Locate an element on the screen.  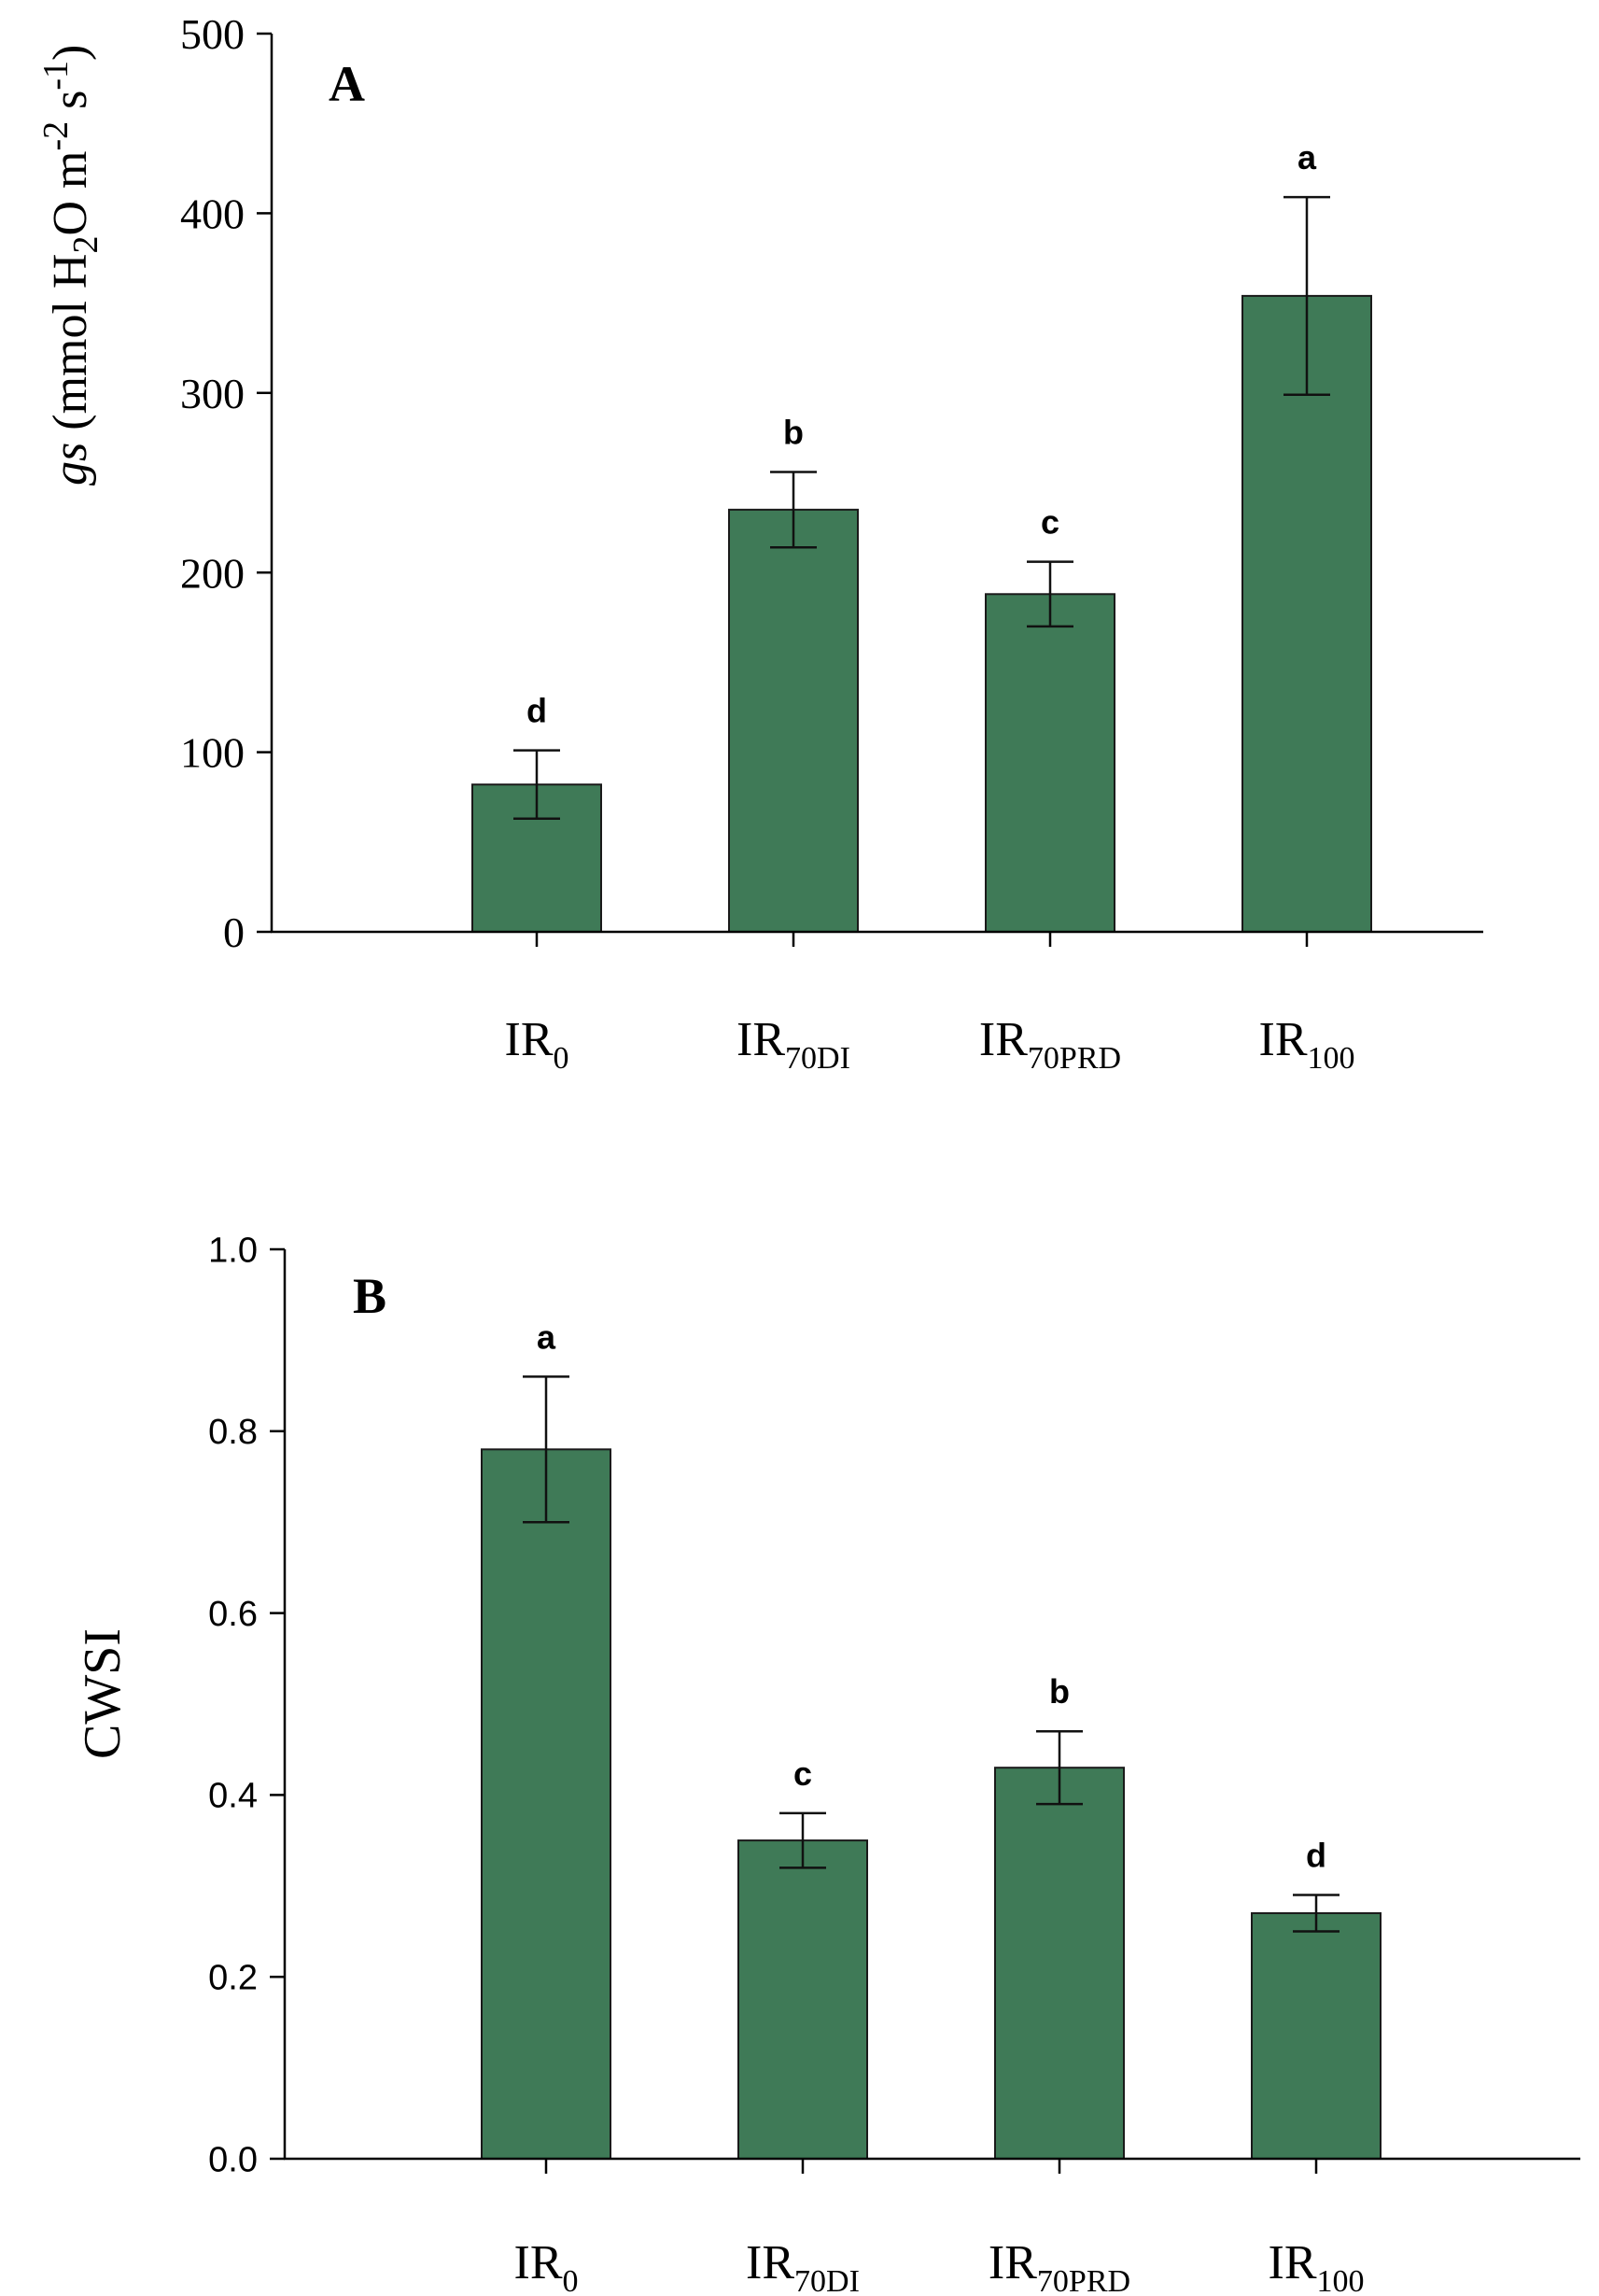
panel-b-category-label: IR0 is located at coordinates (546, 2266).